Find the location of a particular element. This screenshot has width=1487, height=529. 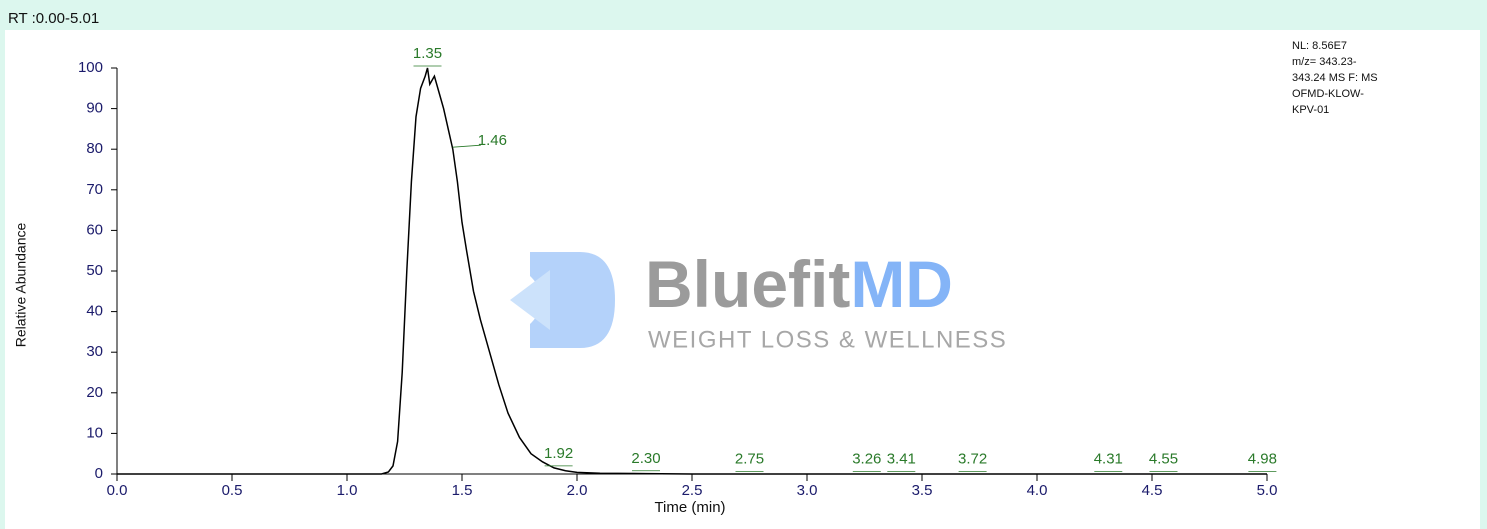

watermark-brand: BluefitMD is located at coordinates (799, 284).